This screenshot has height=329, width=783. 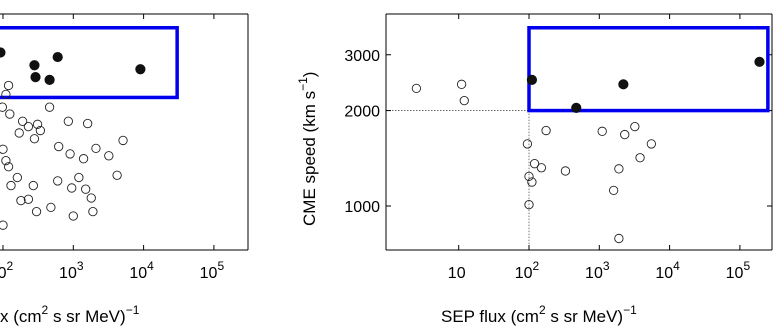 I want to click on y-axis-label-part: ), so click(x=309, y=75).